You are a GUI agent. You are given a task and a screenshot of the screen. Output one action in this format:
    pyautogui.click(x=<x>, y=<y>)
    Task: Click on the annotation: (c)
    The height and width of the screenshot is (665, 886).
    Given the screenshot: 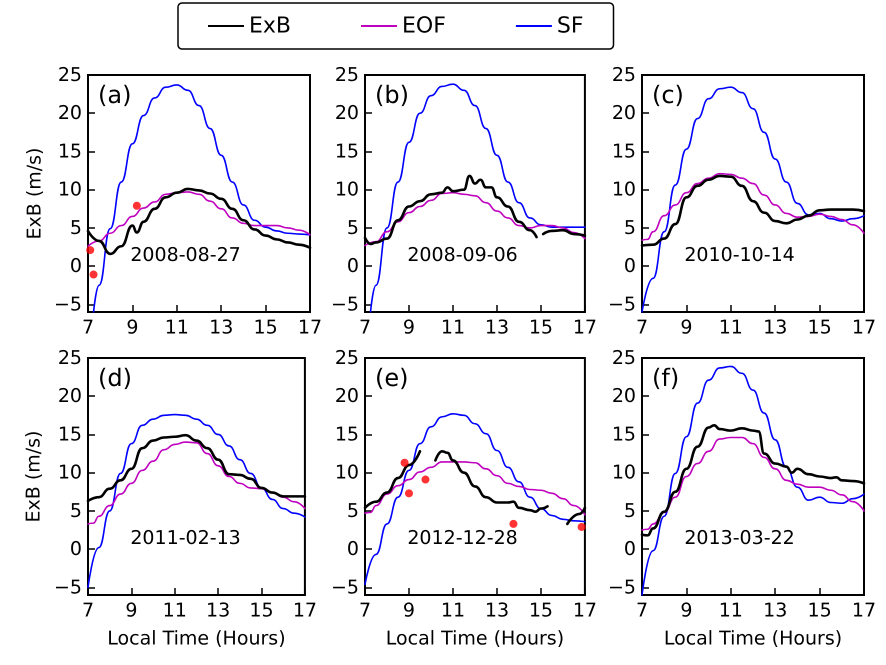 What is the action you would take?
    pyautogui.click(x=668, y=95)
    